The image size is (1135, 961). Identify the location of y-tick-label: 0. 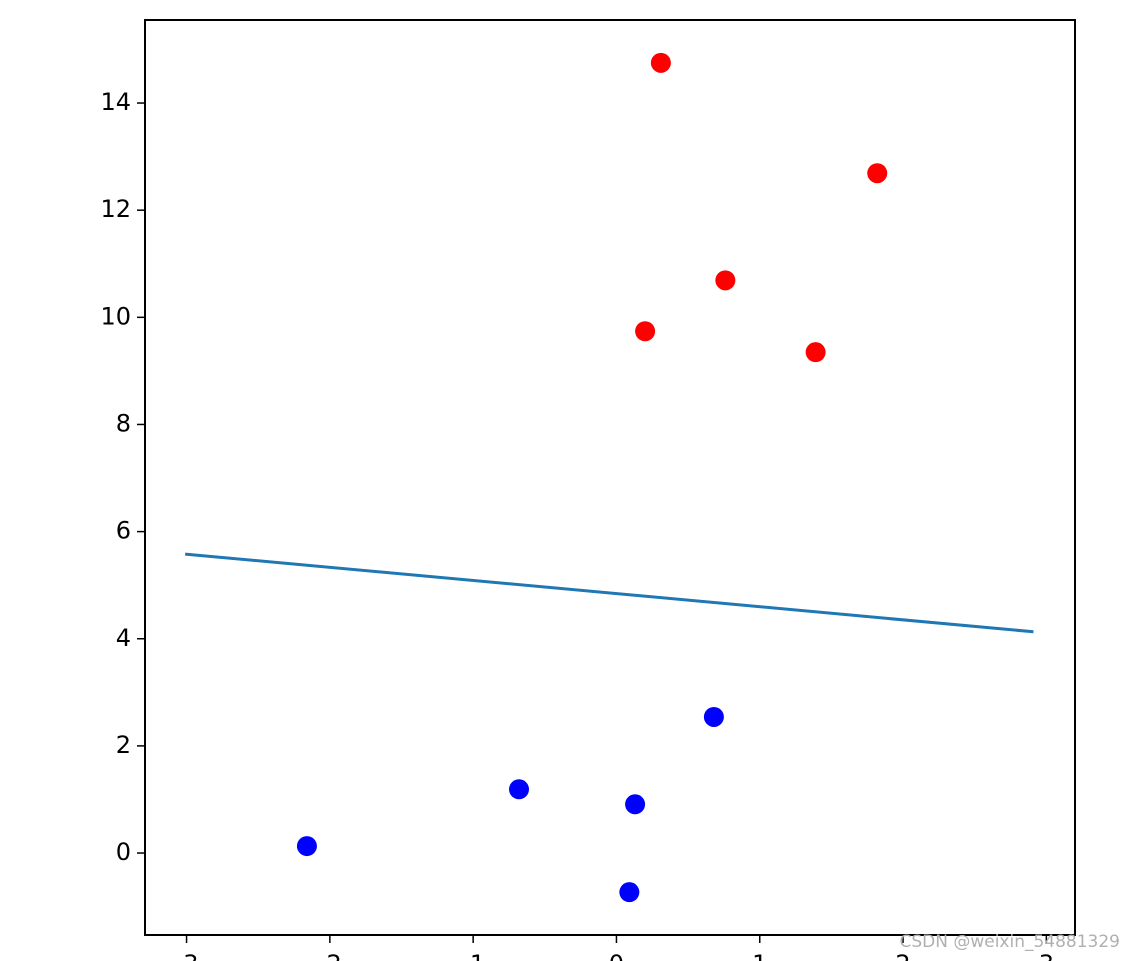
(123, 852).